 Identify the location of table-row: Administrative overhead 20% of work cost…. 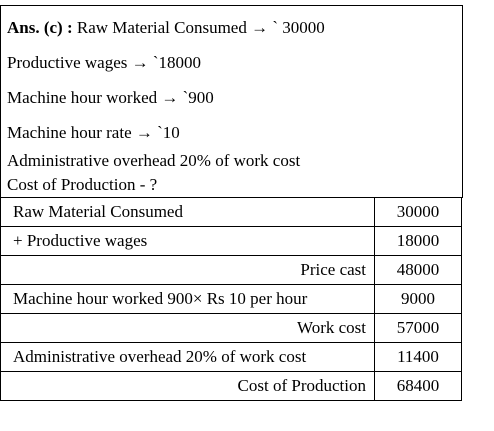
(231, 357).